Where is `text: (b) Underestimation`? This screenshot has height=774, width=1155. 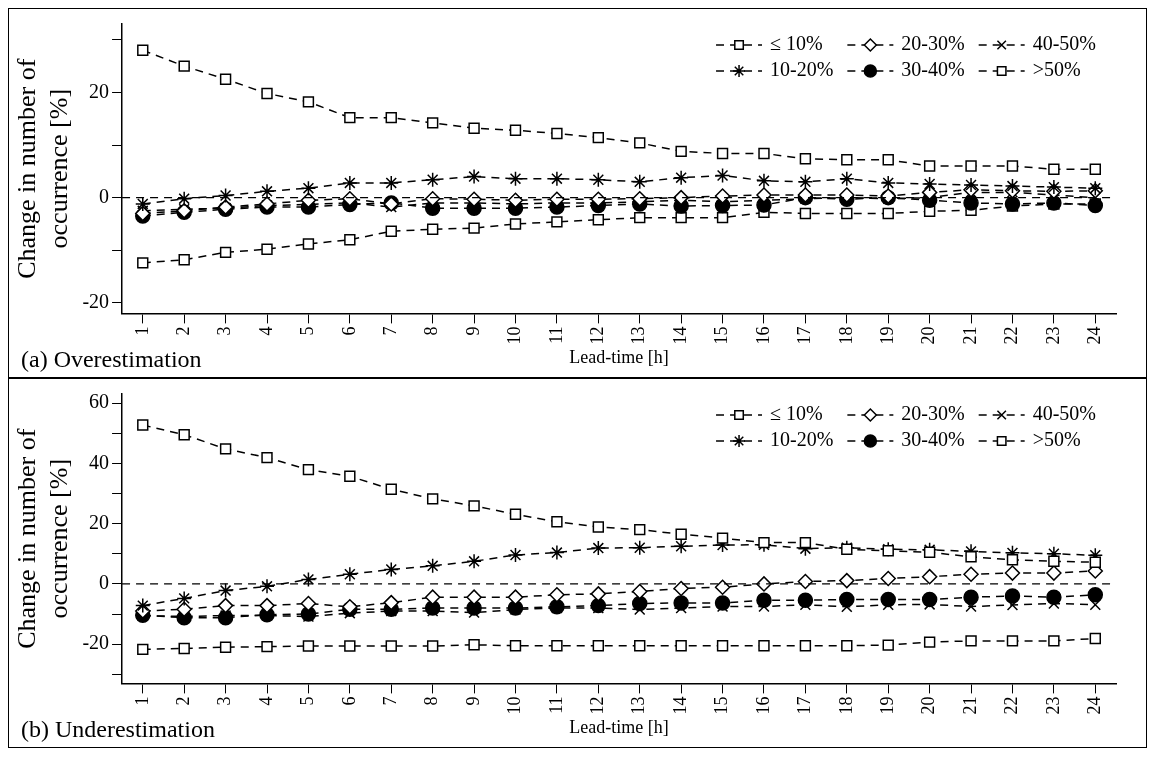 text: (b) Underestimation is located at coordinates (118, 729).